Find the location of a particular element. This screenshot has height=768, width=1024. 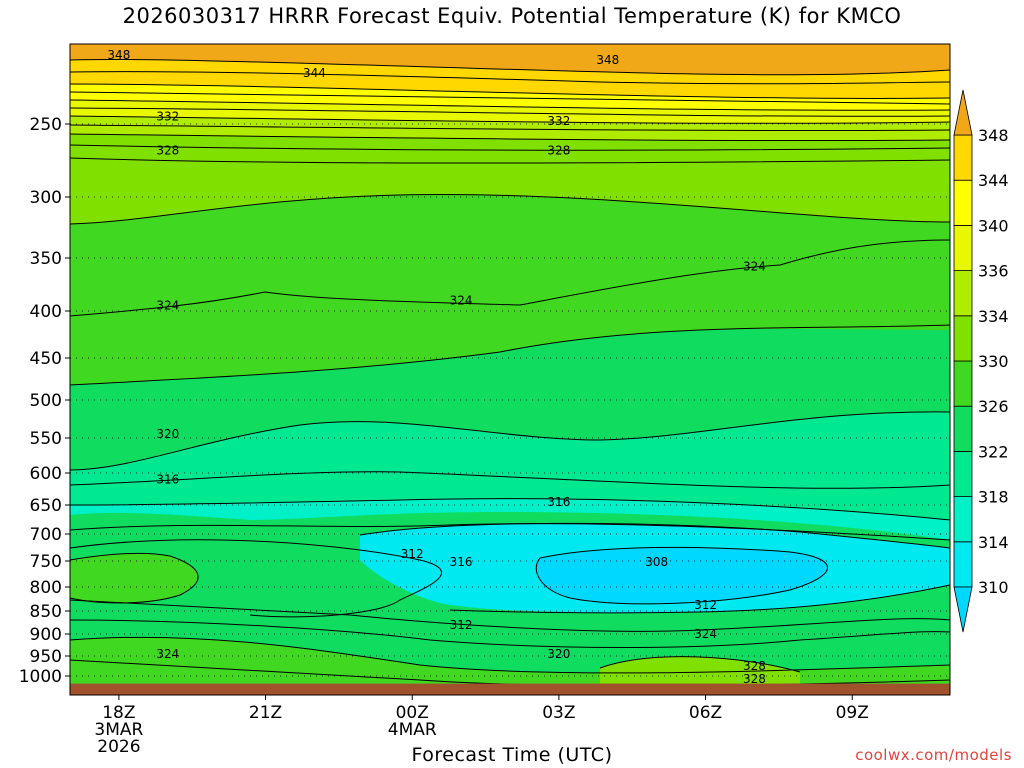

contour-label-text-0: 348 is located at coordinates (118, 55).